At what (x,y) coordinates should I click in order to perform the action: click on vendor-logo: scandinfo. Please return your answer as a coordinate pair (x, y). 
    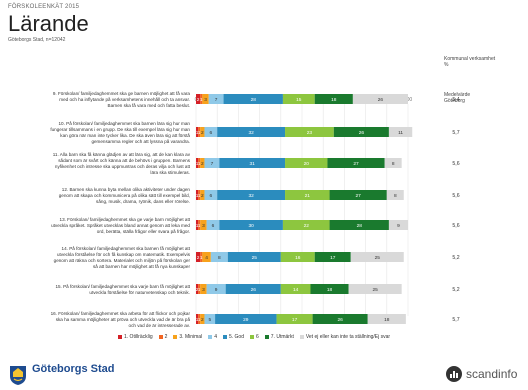
    Looking at the image, I should click on (481, 374).